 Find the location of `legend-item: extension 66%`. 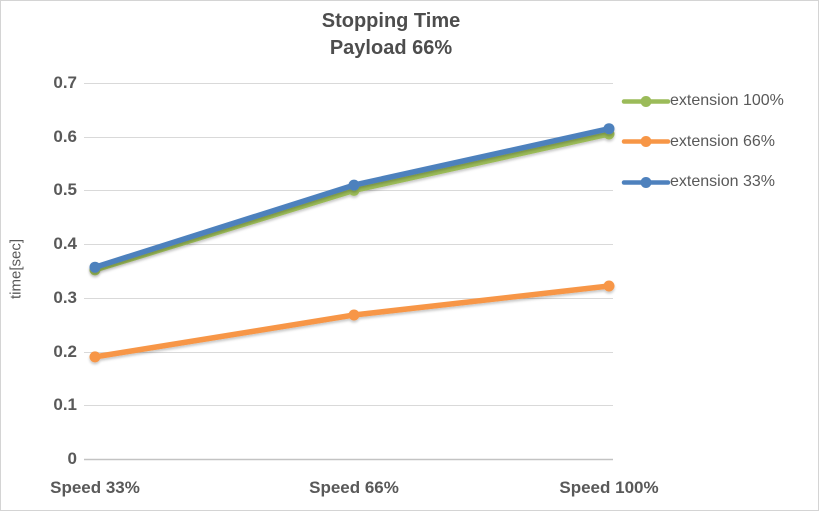

legend-item: extension 66% is located at coordinates (702, 142).